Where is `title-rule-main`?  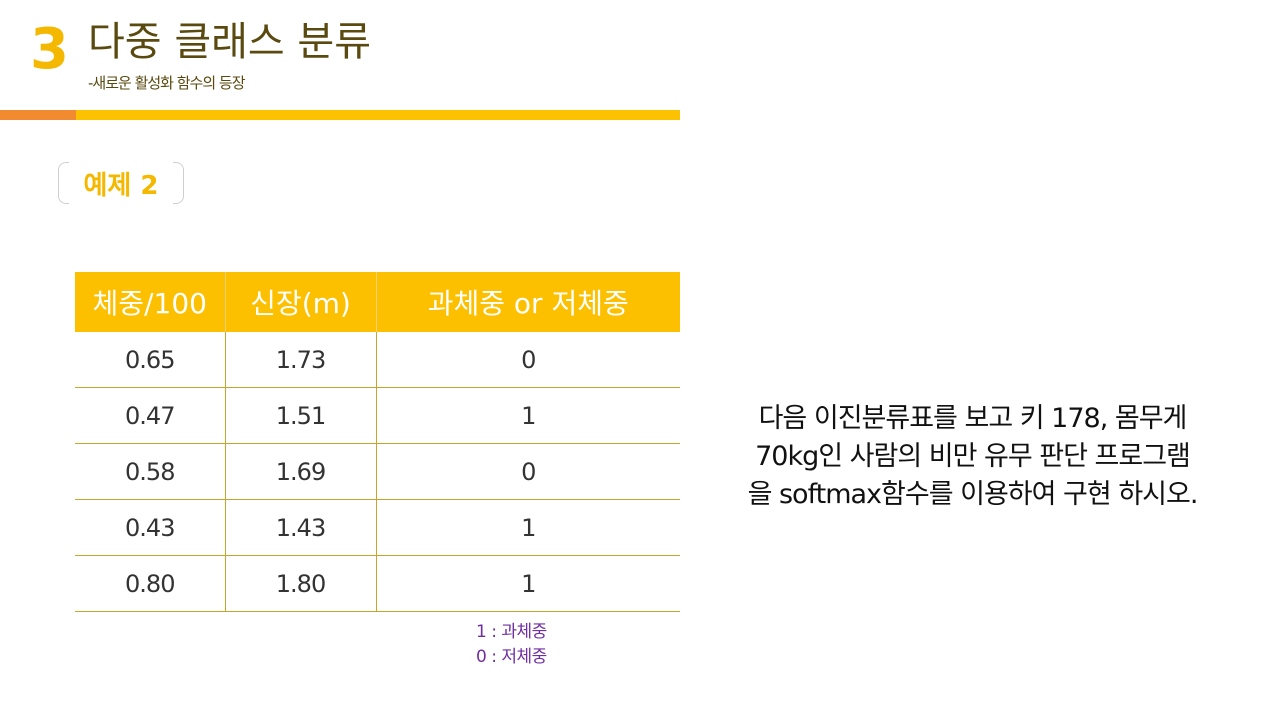
title-rule-main is located at coordinates (378, 115).